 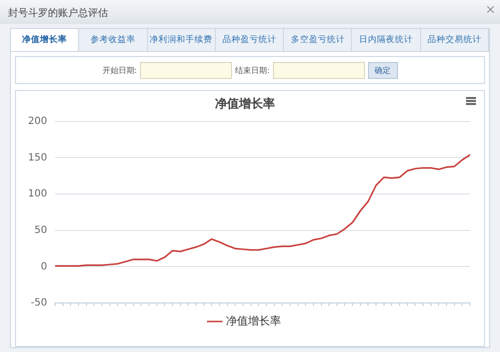 I want to click on y-tick-label: 50, so click(x=41, y=230).